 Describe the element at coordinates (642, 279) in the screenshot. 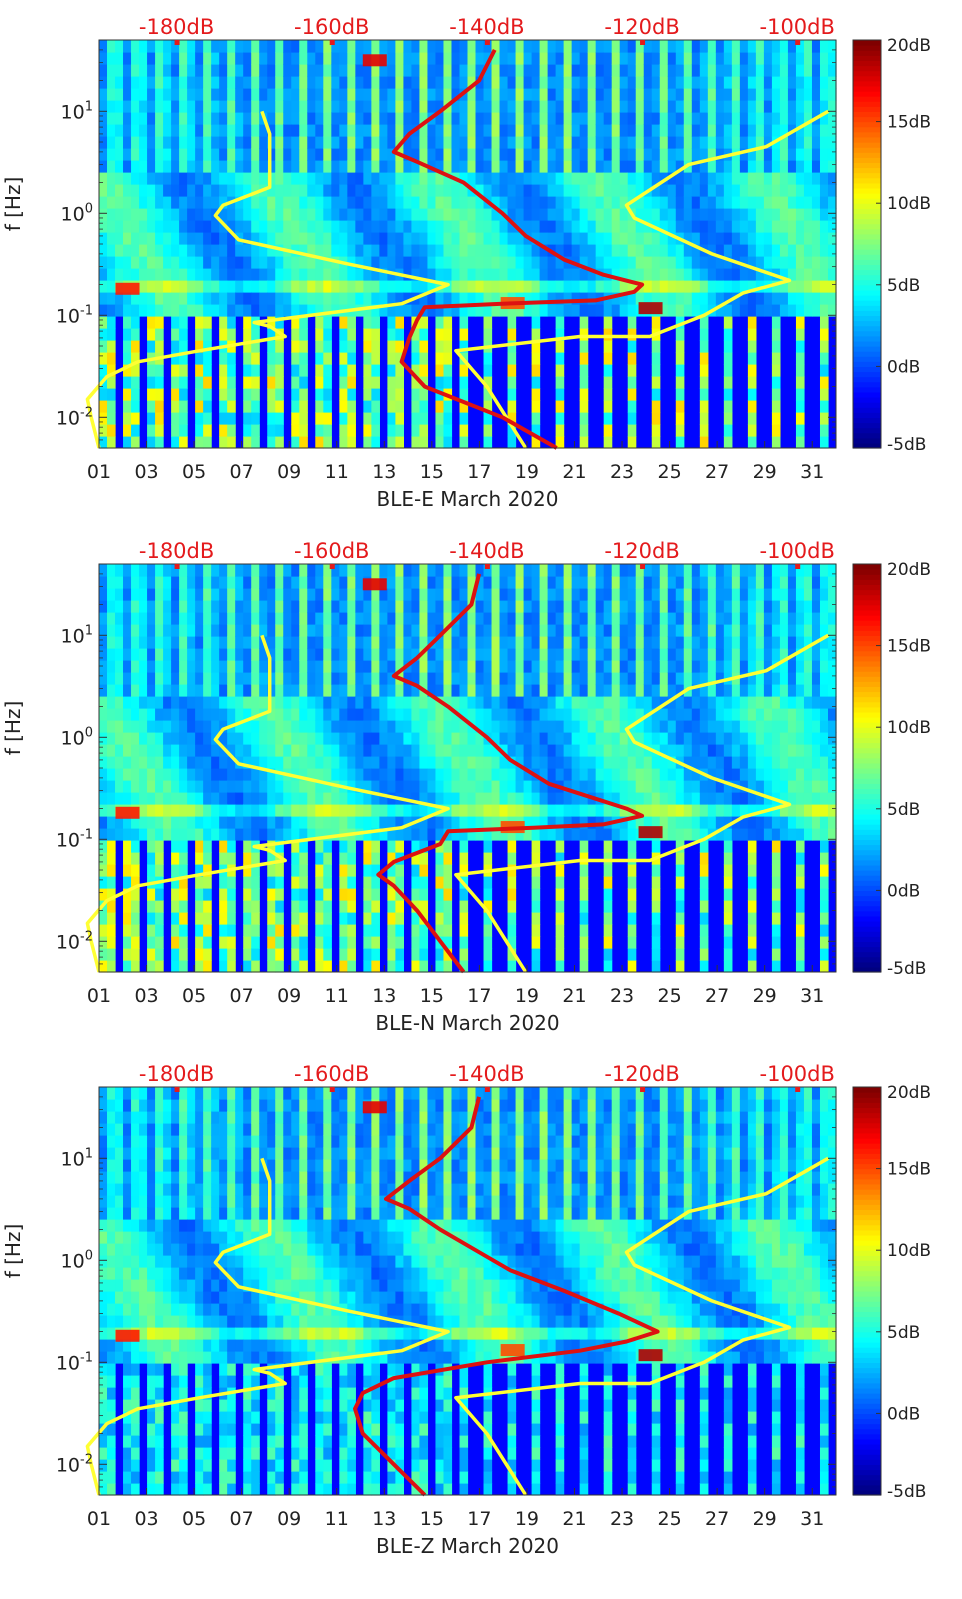

I see `reference-curve-high` at that location.